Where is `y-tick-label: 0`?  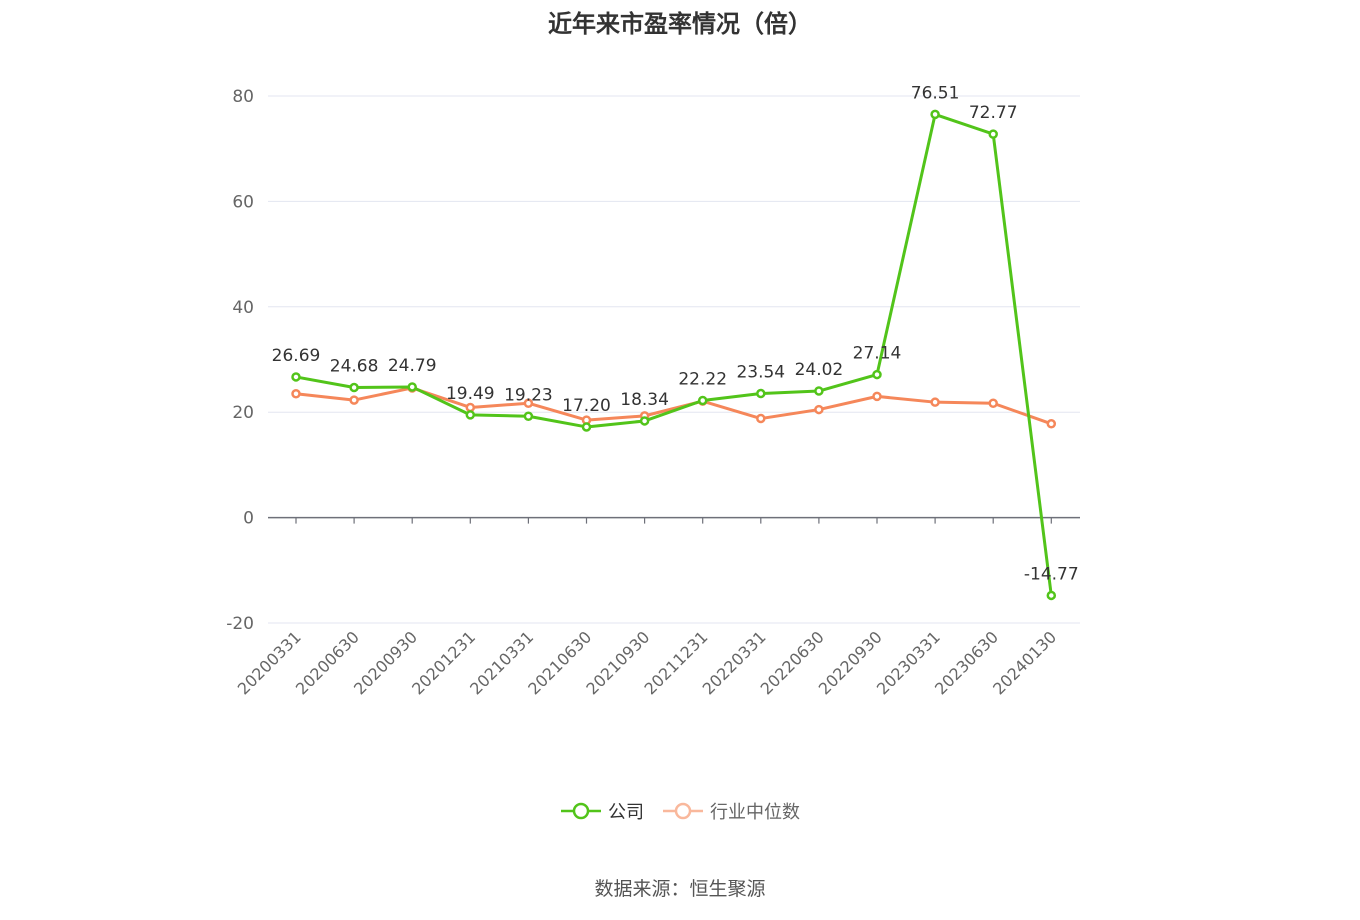
y-tick-label: 0 is located at coordinates (248, 519).